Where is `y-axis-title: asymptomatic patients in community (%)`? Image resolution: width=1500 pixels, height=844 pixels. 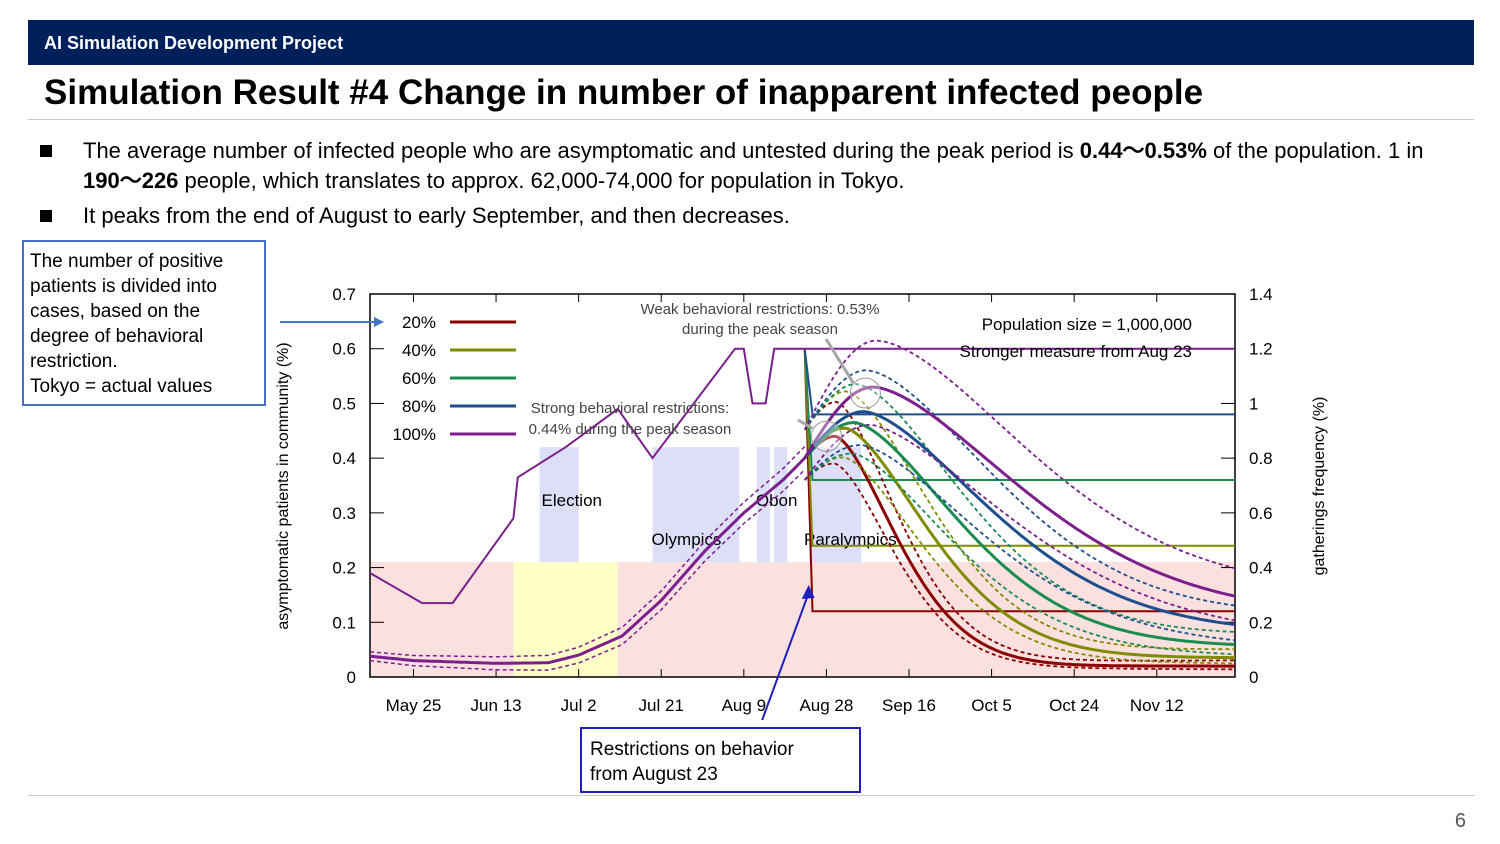
y-axis-title: asymptomatic patients in community (%) is located at coordinates (283, 485).